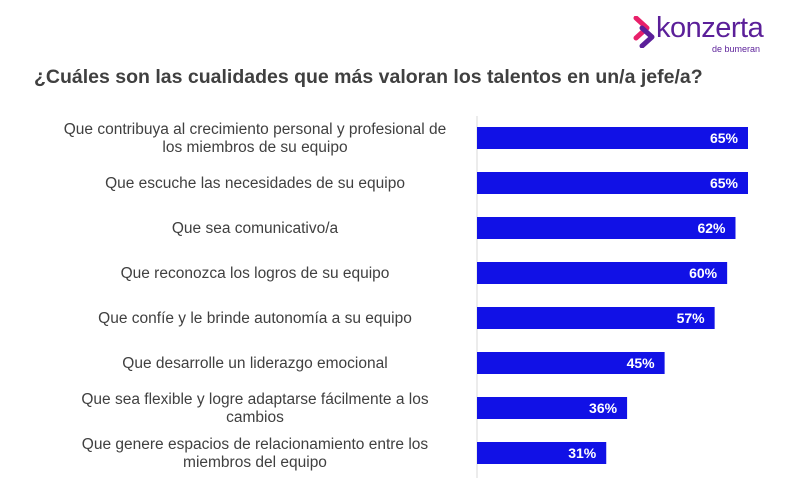 Image resolution: width=811 pixels, height=484 pixels. What do you see at coordinates (582, 453) in the screenshot?
I see `data-label-8: 31%` at bounding box center [582, 453].